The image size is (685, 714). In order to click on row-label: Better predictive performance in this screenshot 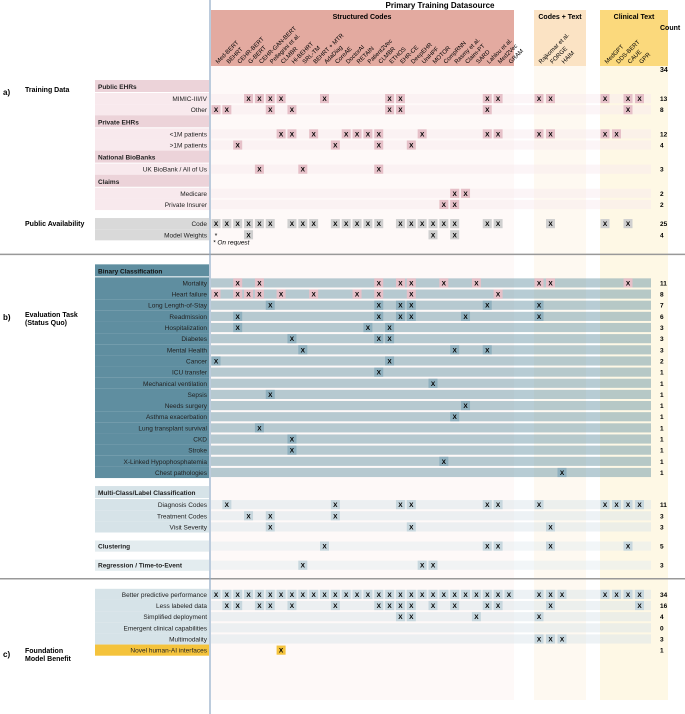, I will do `click(165, 595)`.